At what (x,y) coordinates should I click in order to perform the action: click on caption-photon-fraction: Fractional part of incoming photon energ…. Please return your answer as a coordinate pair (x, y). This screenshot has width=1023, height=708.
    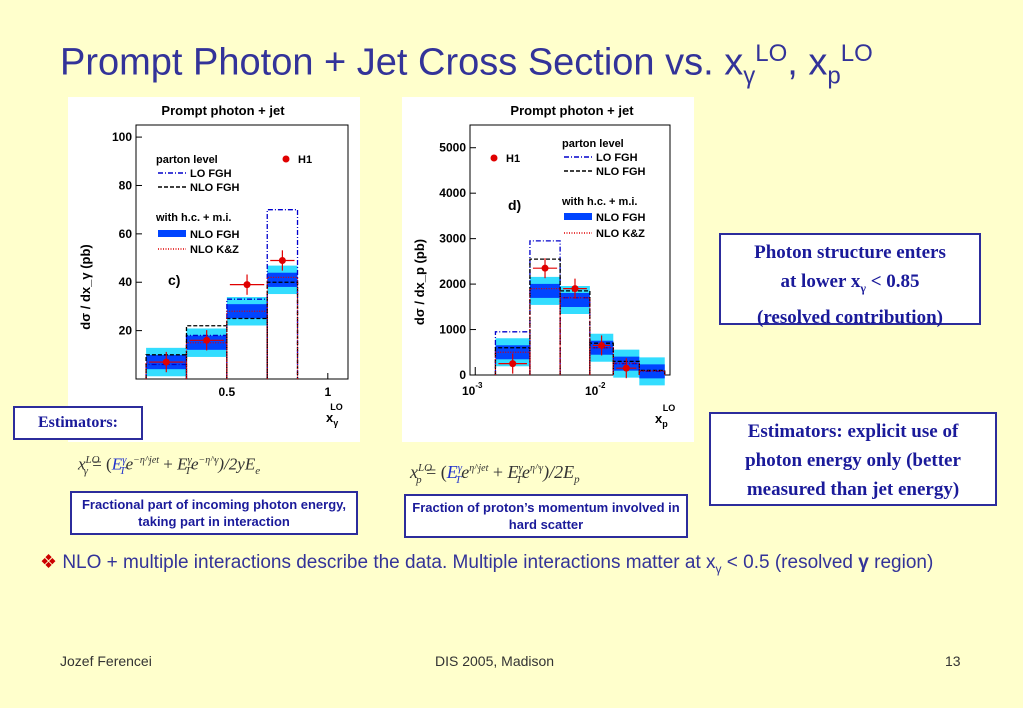
    Looking at the image, I should click on (214, 513).